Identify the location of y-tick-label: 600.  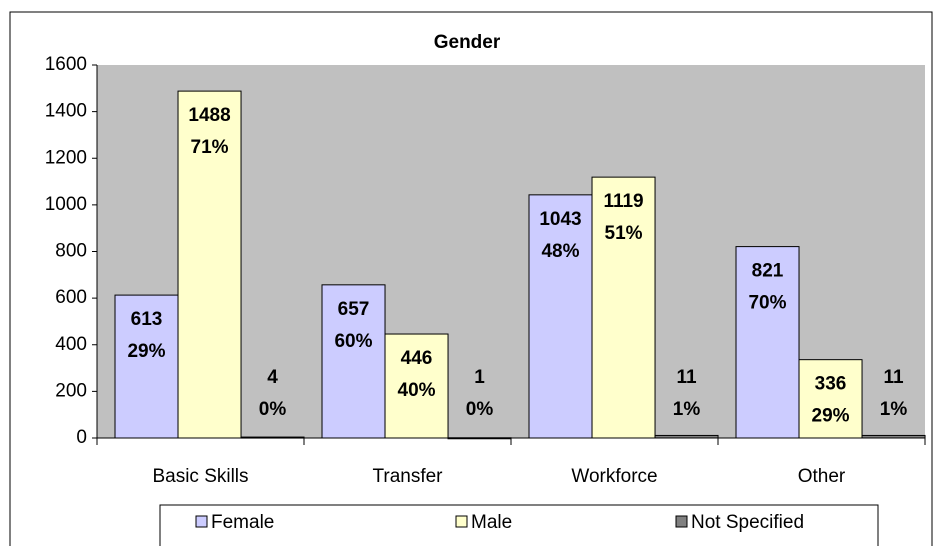
(71, 297).